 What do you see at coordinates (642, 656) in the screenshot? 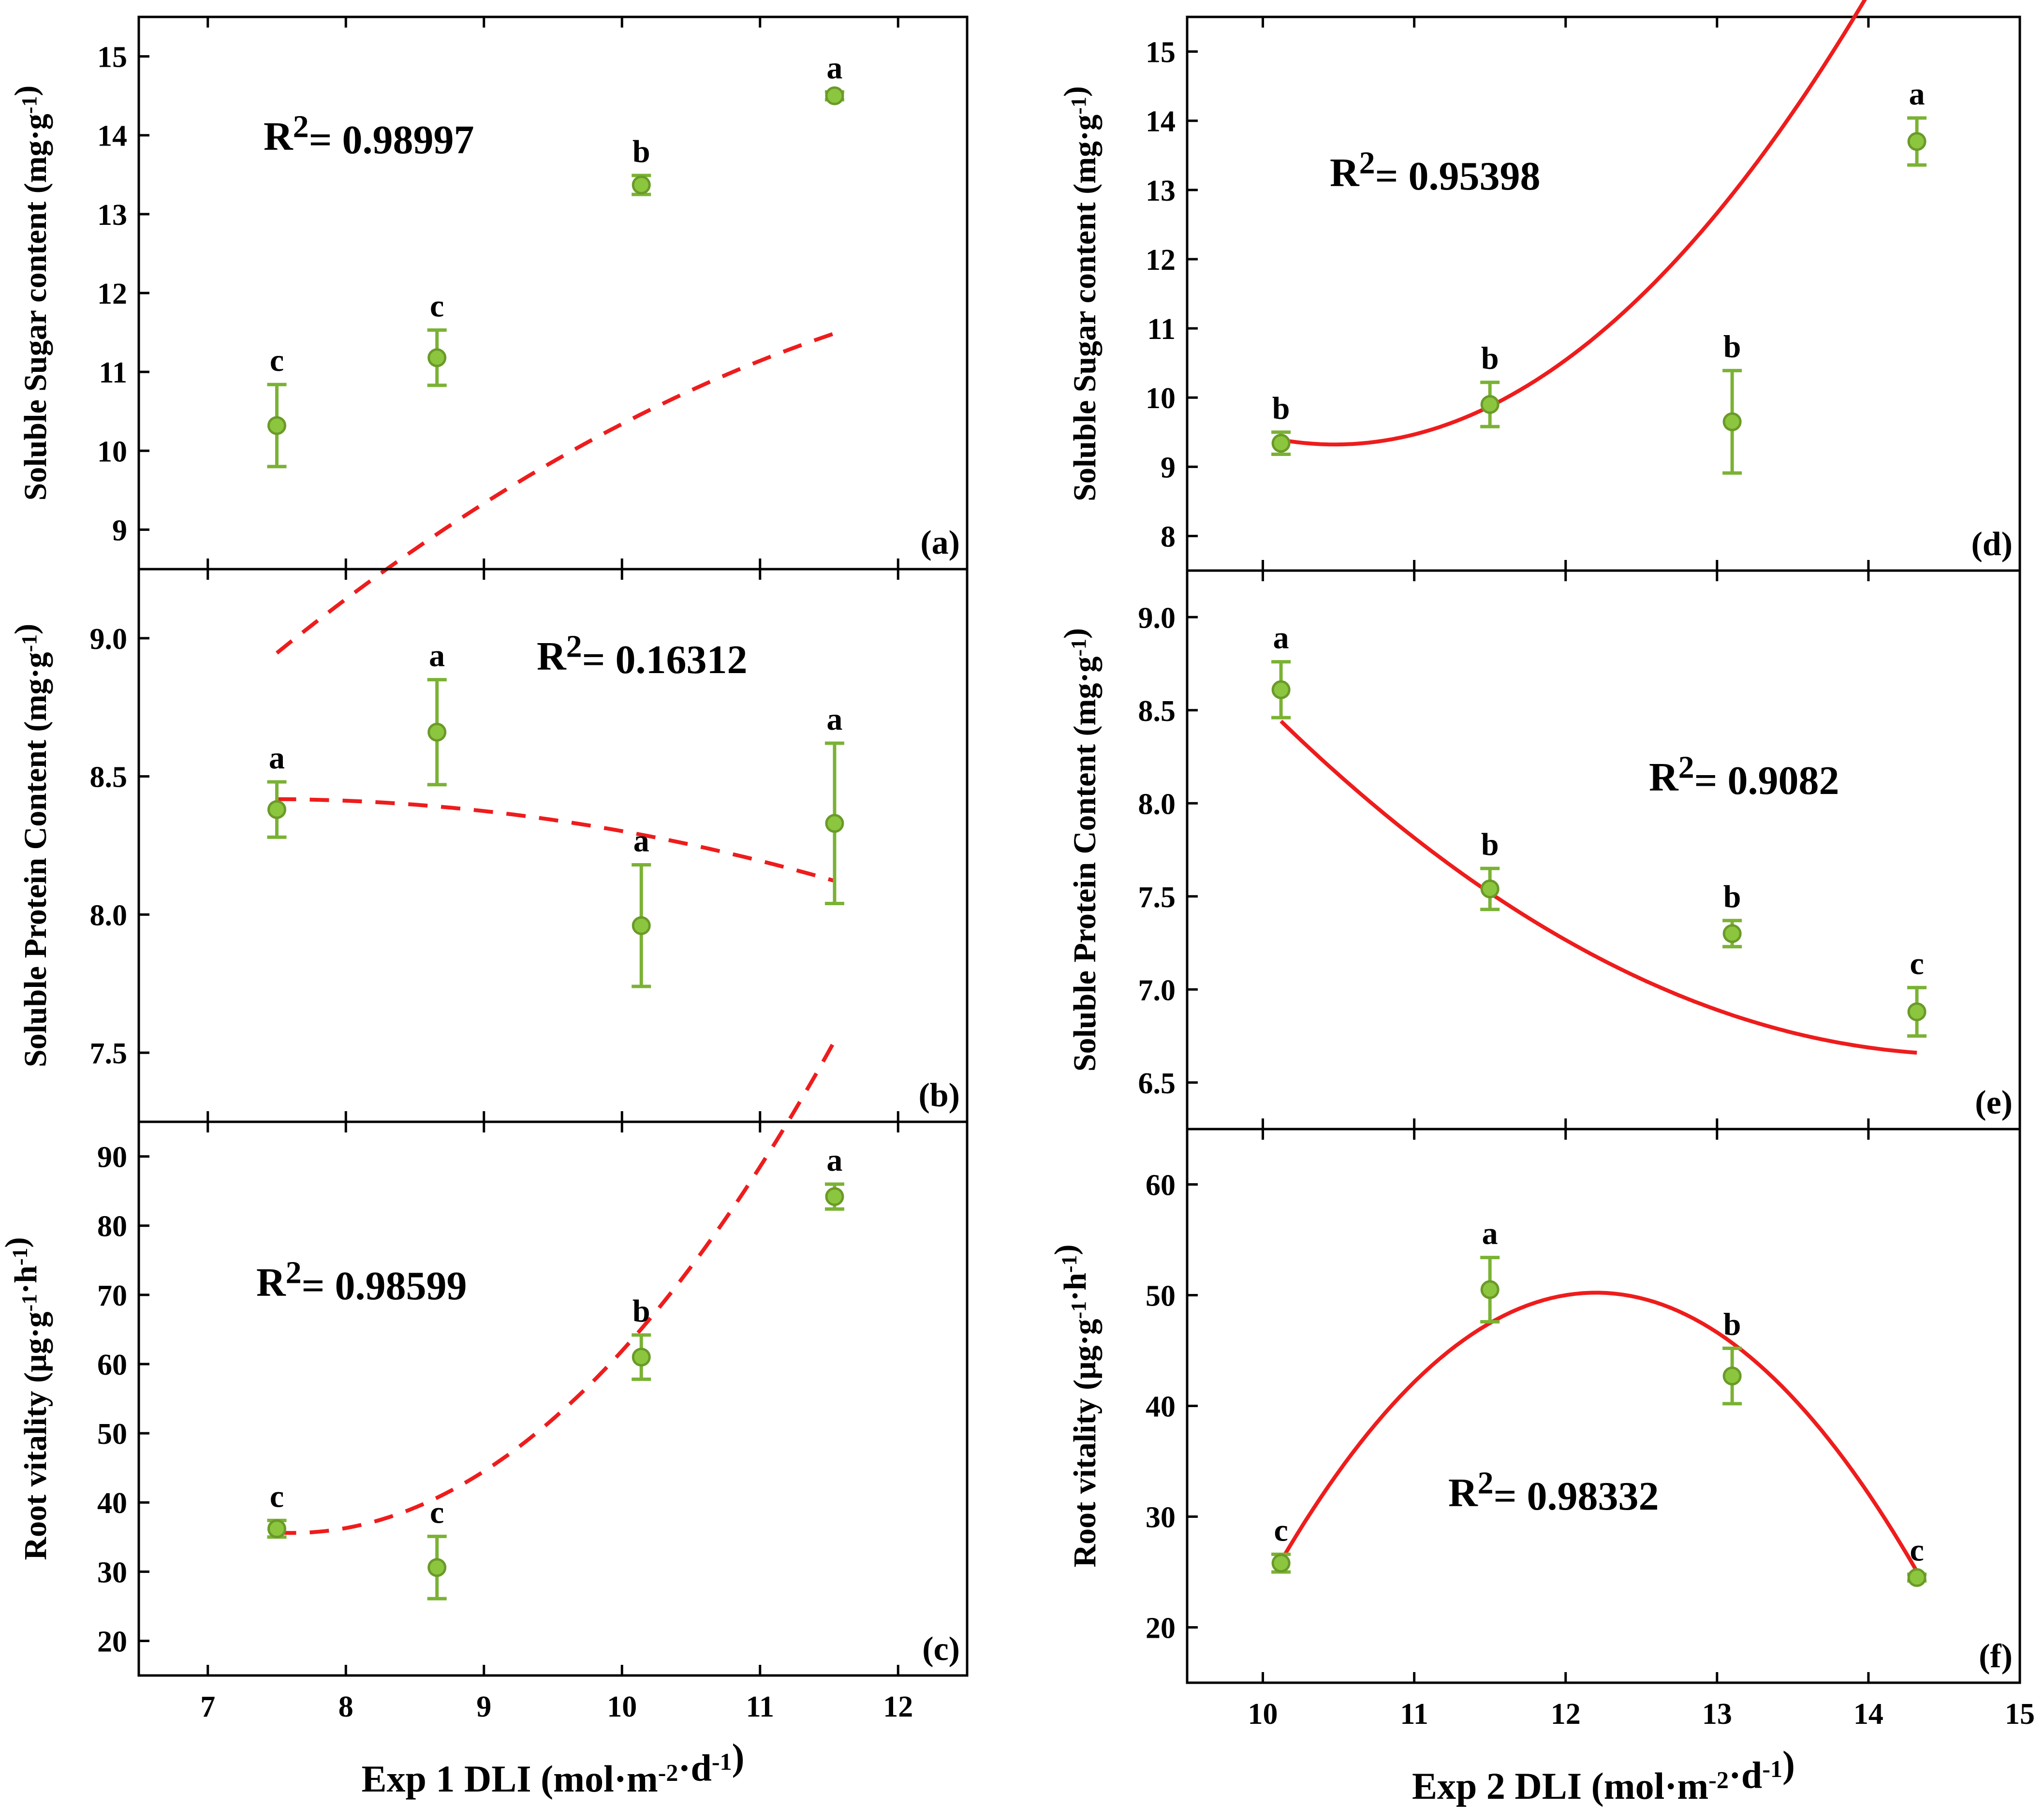
I see `r-squared-label: R2= 0.16312` at bounding box center [642, 656].